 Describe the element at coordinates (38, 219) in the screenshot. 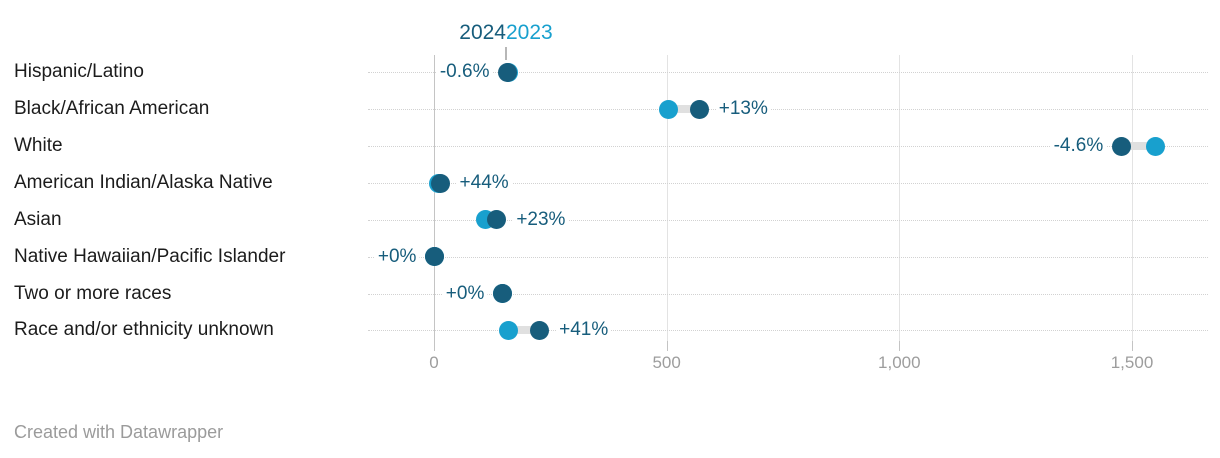

I see `category-label: Asian` at that location.